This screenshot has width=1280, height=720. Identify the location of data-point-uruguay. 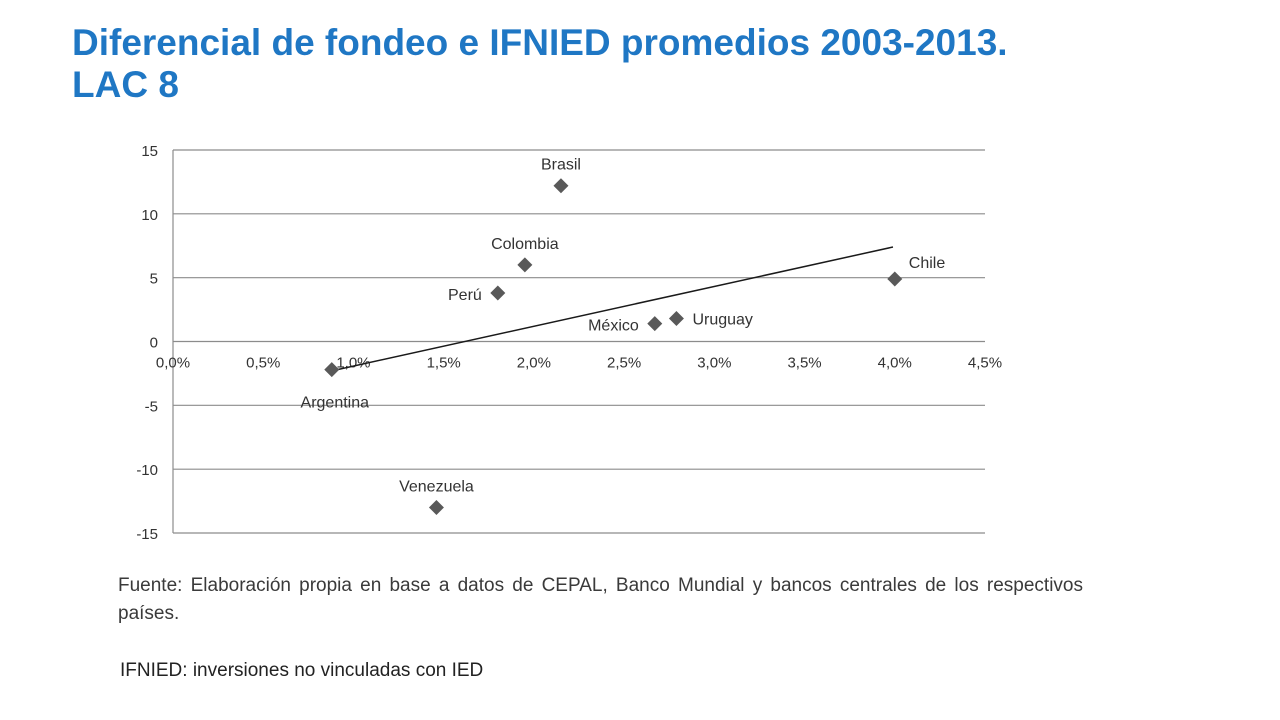
(676, 319).